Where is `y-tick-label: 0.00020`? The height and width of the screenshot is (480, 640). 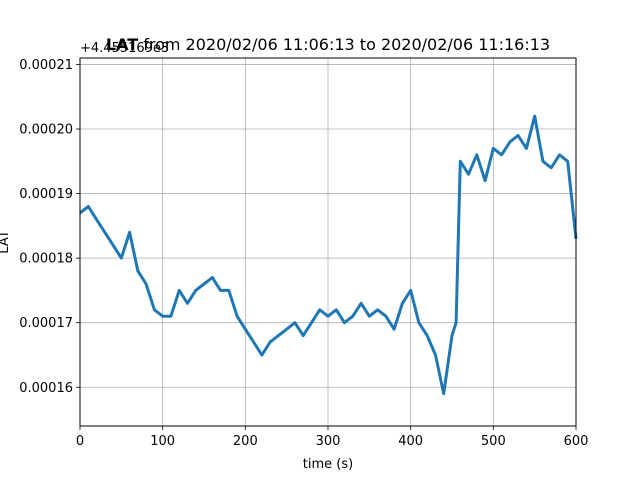
y-tick-label: 0.00020 is located at coordinates (46, 130).